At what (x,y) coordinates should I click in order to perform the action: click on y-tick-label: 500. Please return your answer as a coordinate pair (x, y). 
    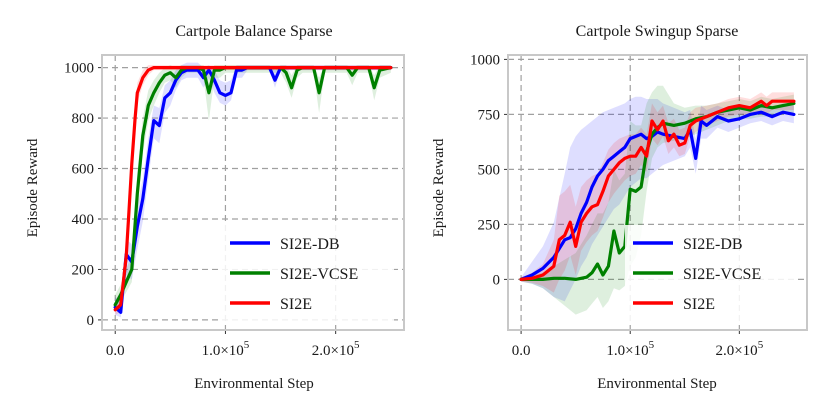
    Looking at the image, I should click on (489, 170).